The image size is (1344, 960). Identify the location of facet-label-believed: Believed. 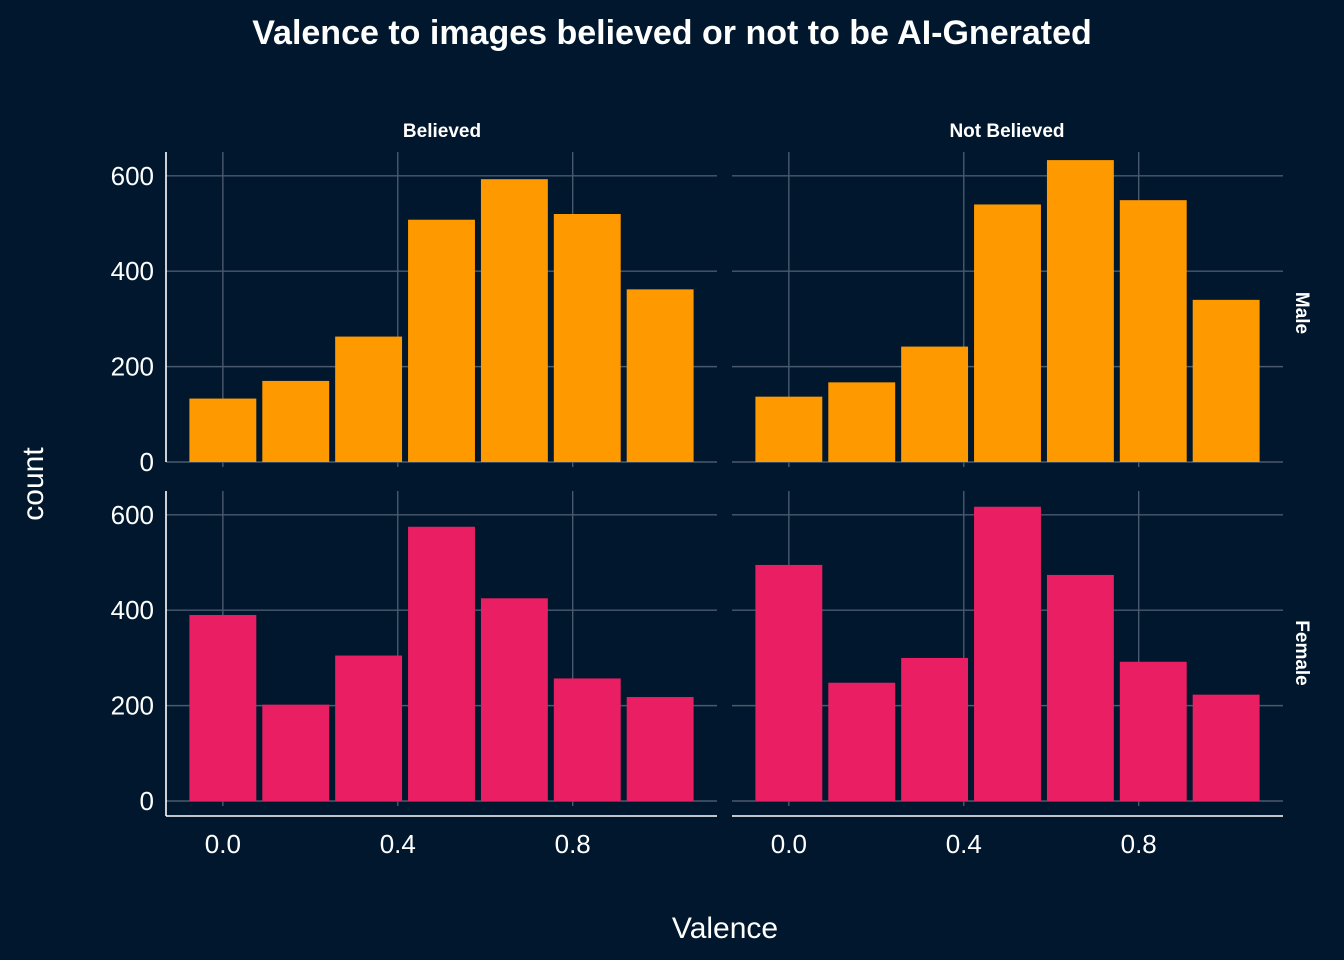
(442, 131).